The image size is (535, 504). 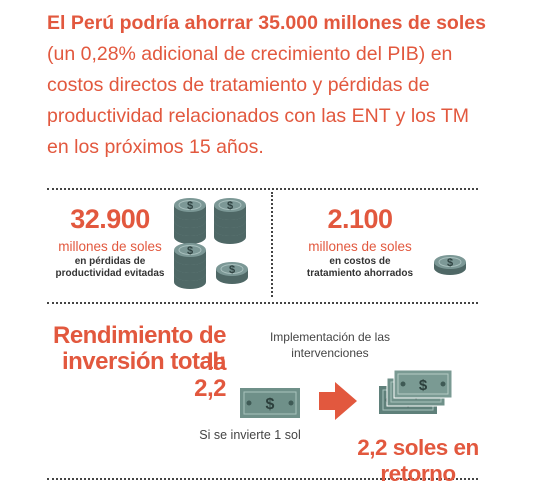 I want to click on roi-line1: Rendimiento de la, so click(x=139, y=349).